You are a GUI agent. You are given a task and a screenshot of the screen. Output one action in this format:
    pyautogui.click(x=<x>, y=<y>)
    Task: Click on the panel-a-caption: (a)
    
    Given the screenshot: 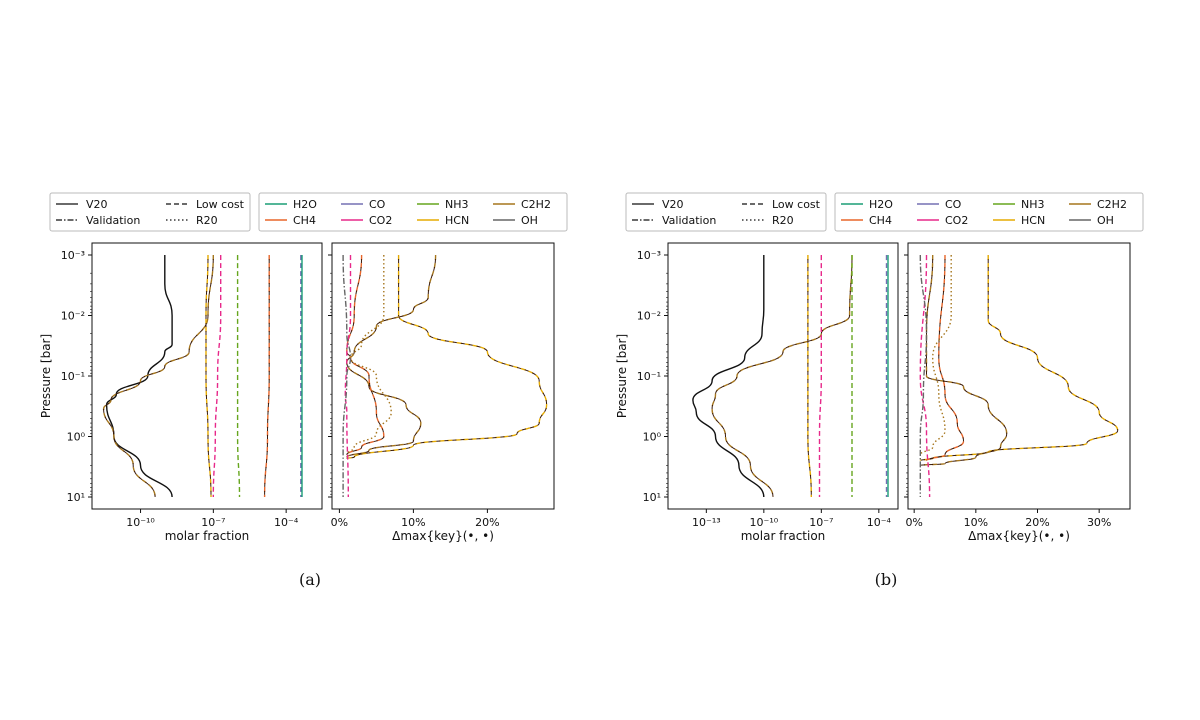 What is the action you would take?
    pyautogui.click(x=310, y=579)
    